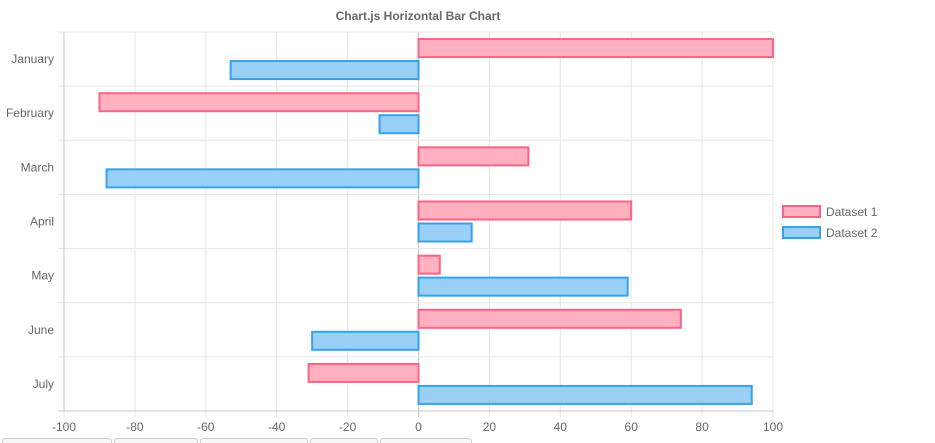 The width and height of the screenshot is (935, 443). I want to click on x-tick-label-5: 0, so click(418, 427).